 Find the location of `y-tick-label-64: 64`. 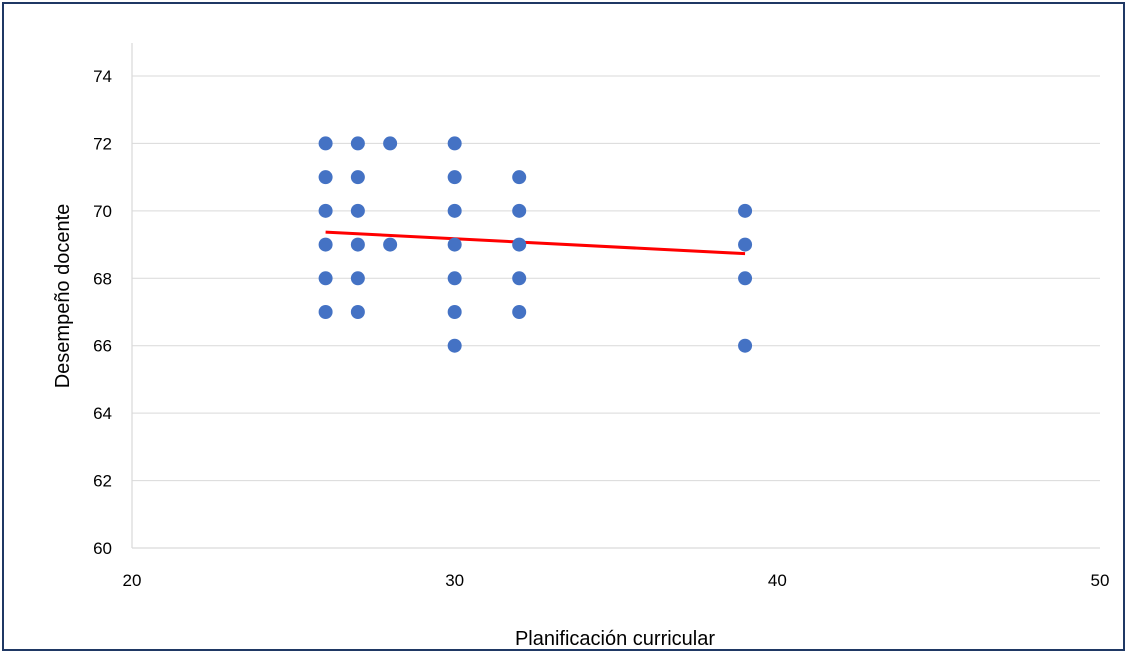

y-tick-label-64: 64 is located at coordinates (102, 413).